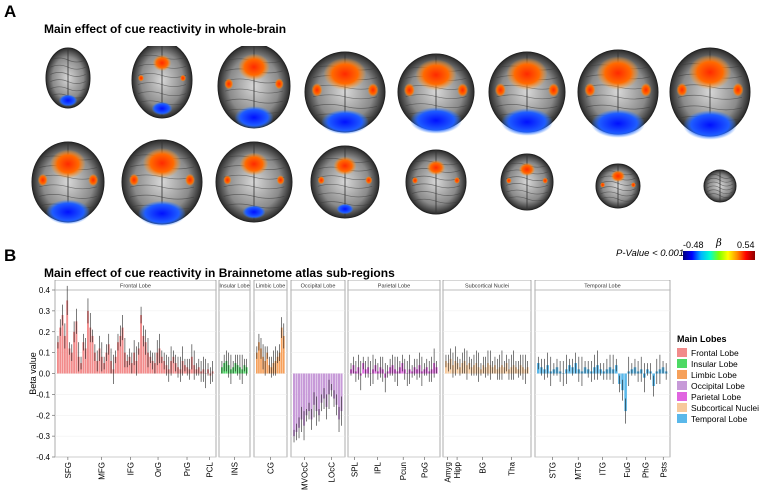 The image size is (762, 491). I want to click on y-tick-label: 0.2, so click(45, 332).